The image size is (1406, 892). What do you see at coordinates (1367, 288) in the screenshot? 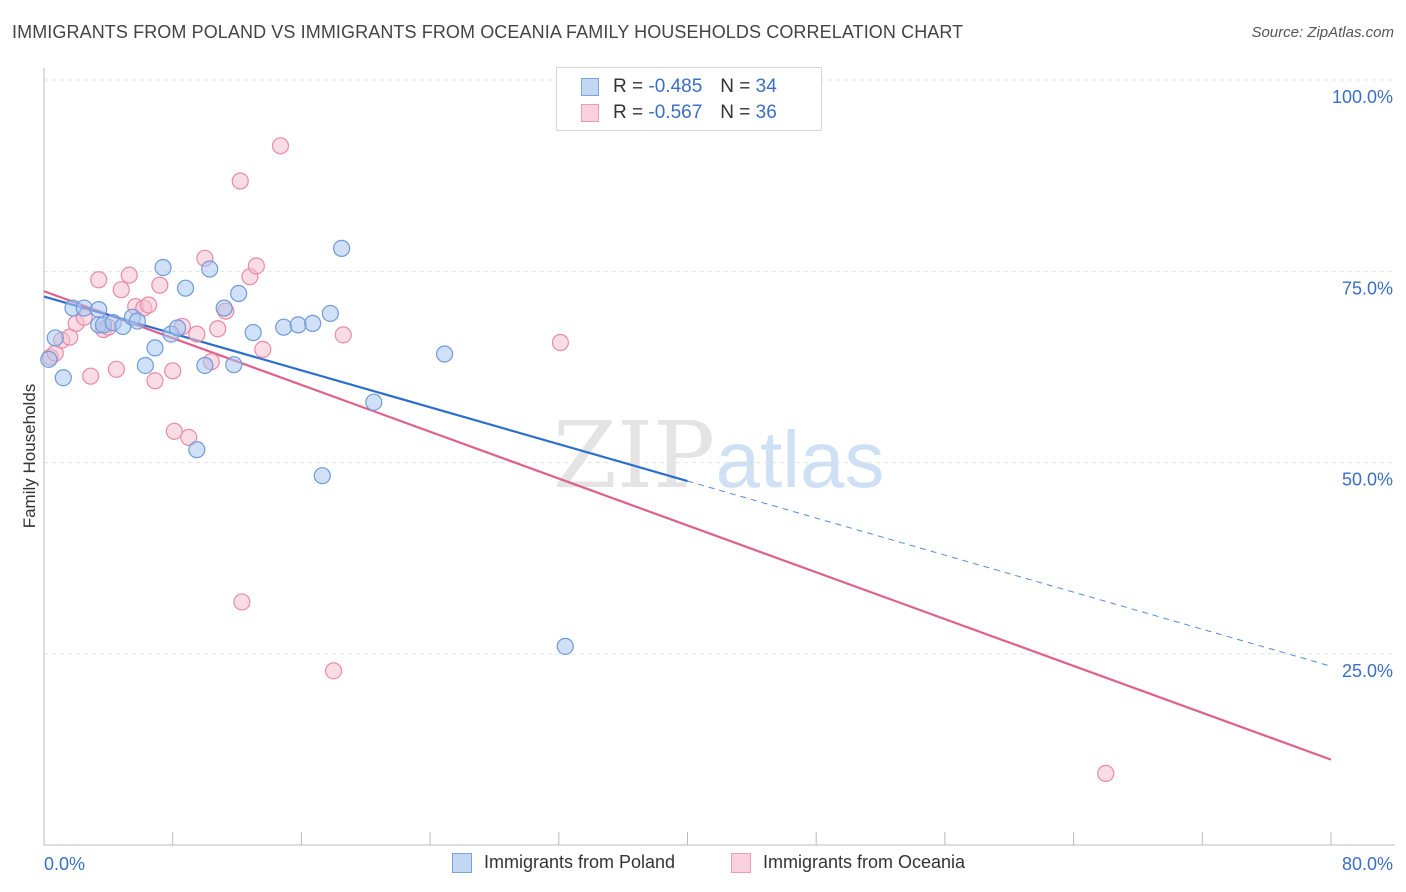
I see `y-tick-label: 75.0%` at bounding box center [1367, 288].